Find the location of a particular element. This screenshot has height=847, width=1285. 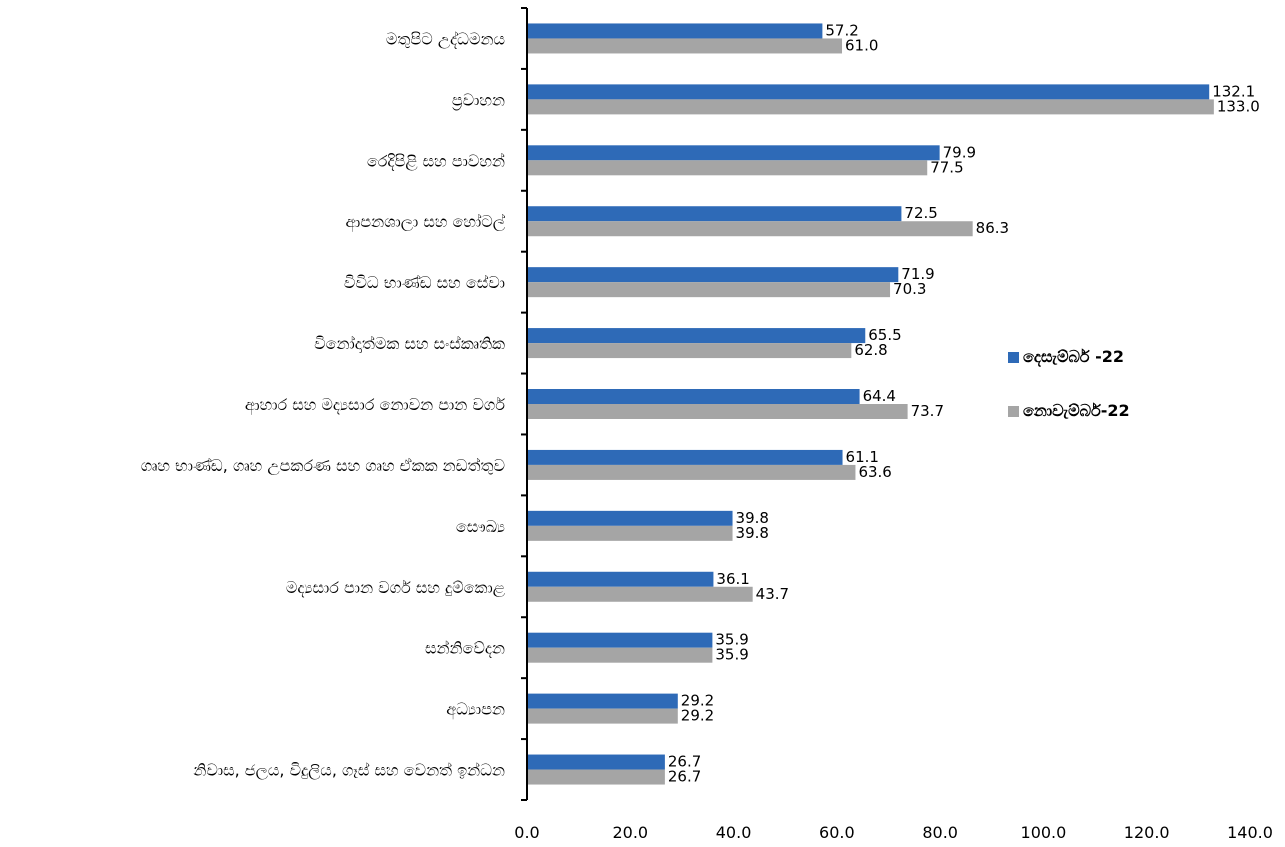

value-label-november: 73.7 is located at coordinates (927, 411).